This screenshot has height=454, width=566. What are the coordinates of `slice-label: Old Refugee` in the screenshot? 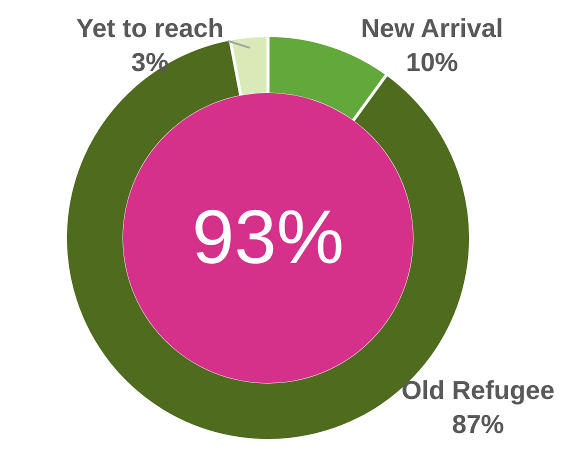 It's located at (478, 390).